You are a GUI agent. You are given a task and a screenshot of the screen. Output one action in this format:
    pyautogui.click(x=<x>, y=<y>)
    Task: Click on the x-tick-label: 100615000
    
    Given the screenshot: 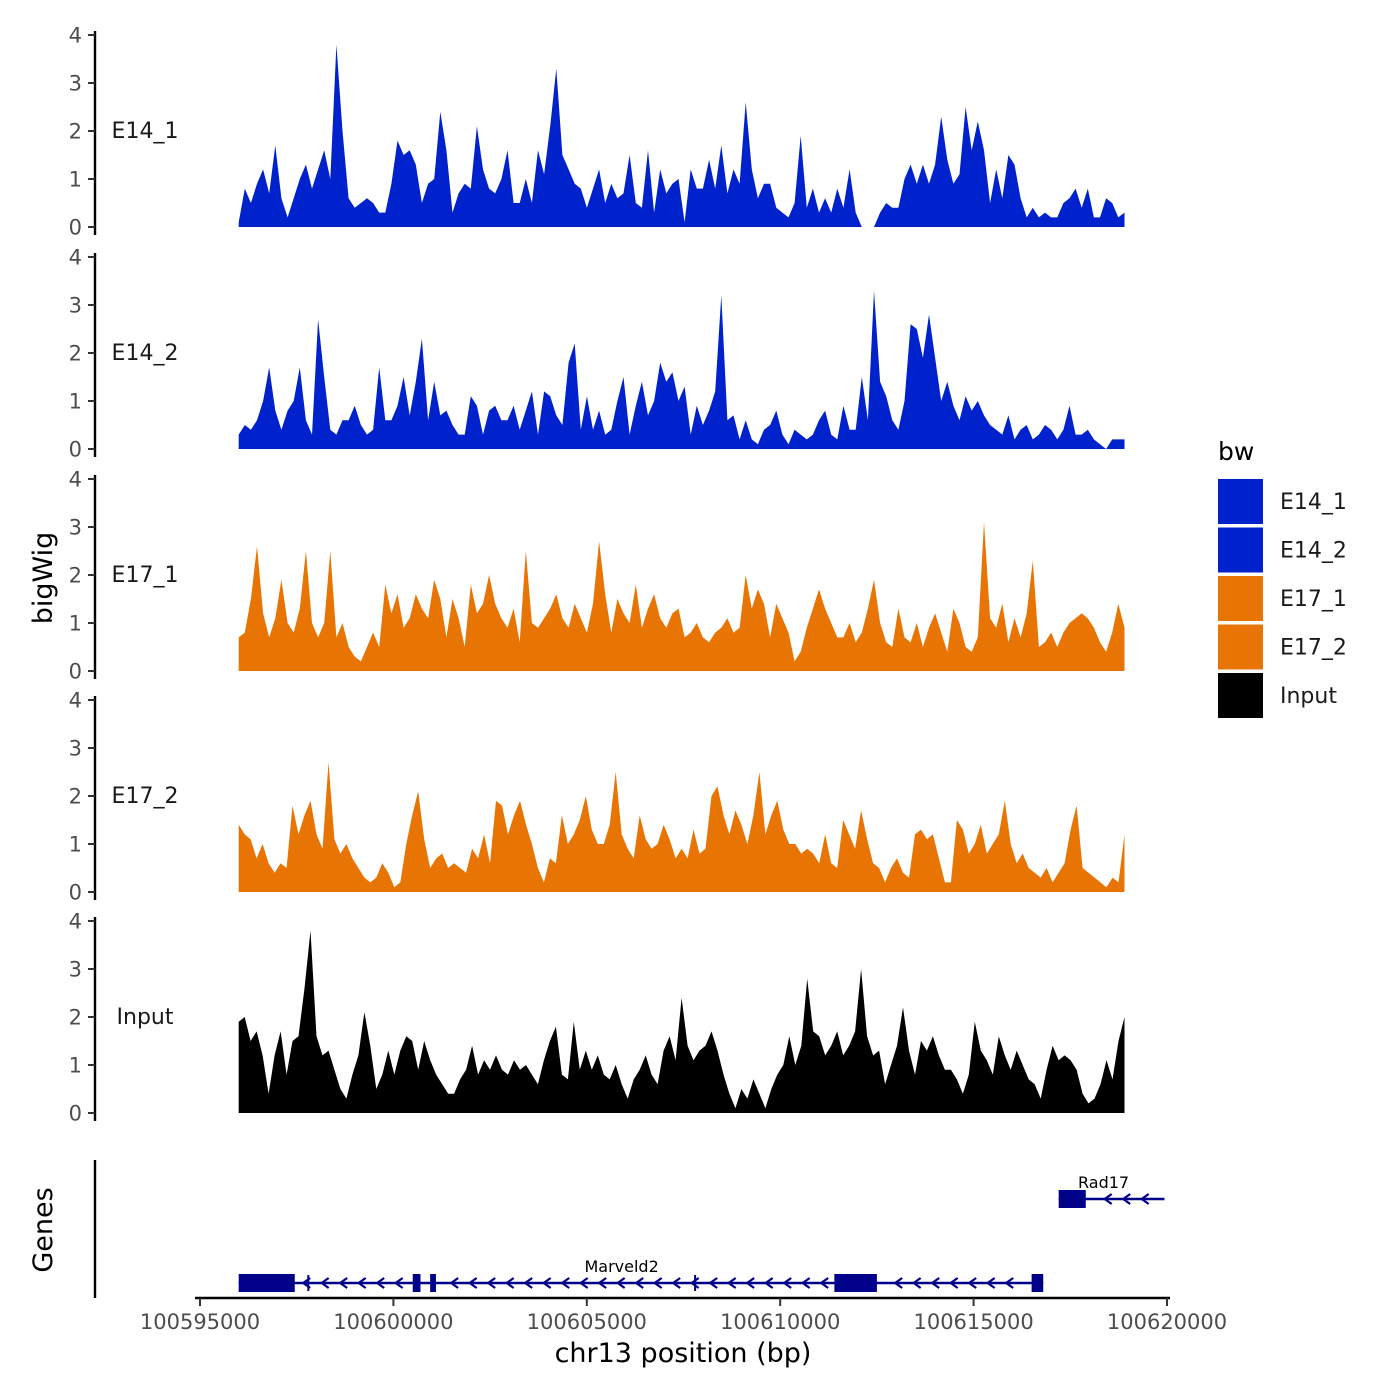 What is the action you would take?
    pyautogui.click(x=973, y=1322)
    